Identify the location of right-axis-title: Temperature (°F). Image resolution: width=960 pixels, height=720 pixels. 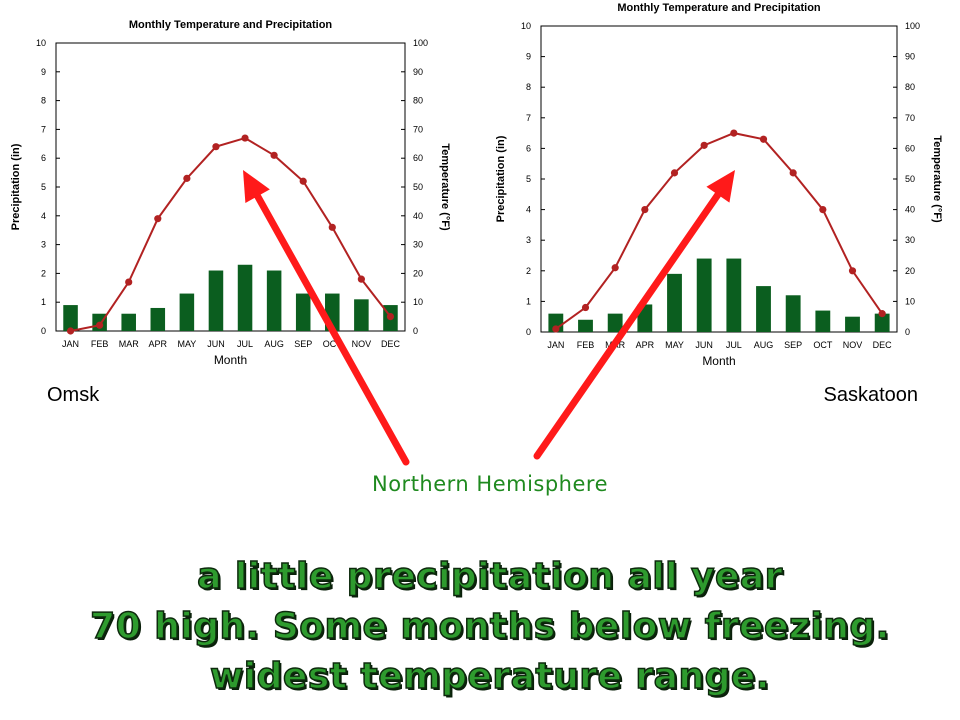
(937, 179).